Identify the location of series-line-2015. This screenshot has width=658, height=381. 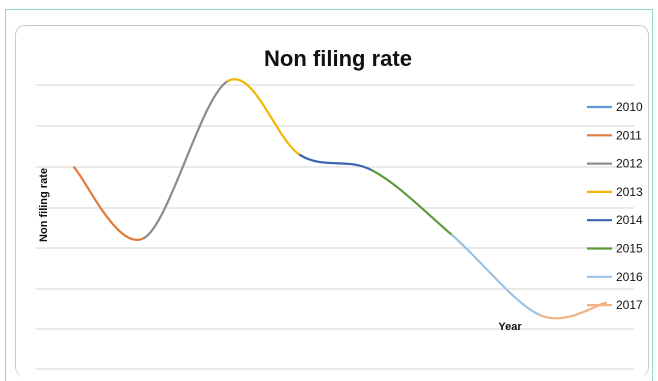
(412, 203).